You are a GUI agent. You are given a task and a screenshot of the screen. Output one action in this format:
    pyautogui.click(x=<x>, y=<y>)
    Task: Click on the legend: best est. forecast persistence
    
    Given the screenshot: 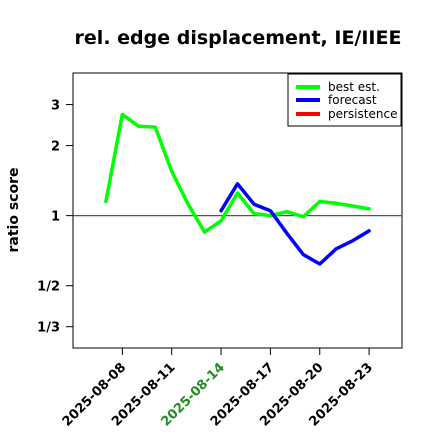 What is the action you would take?
    pyautogui.click(x=344, y=100)
    